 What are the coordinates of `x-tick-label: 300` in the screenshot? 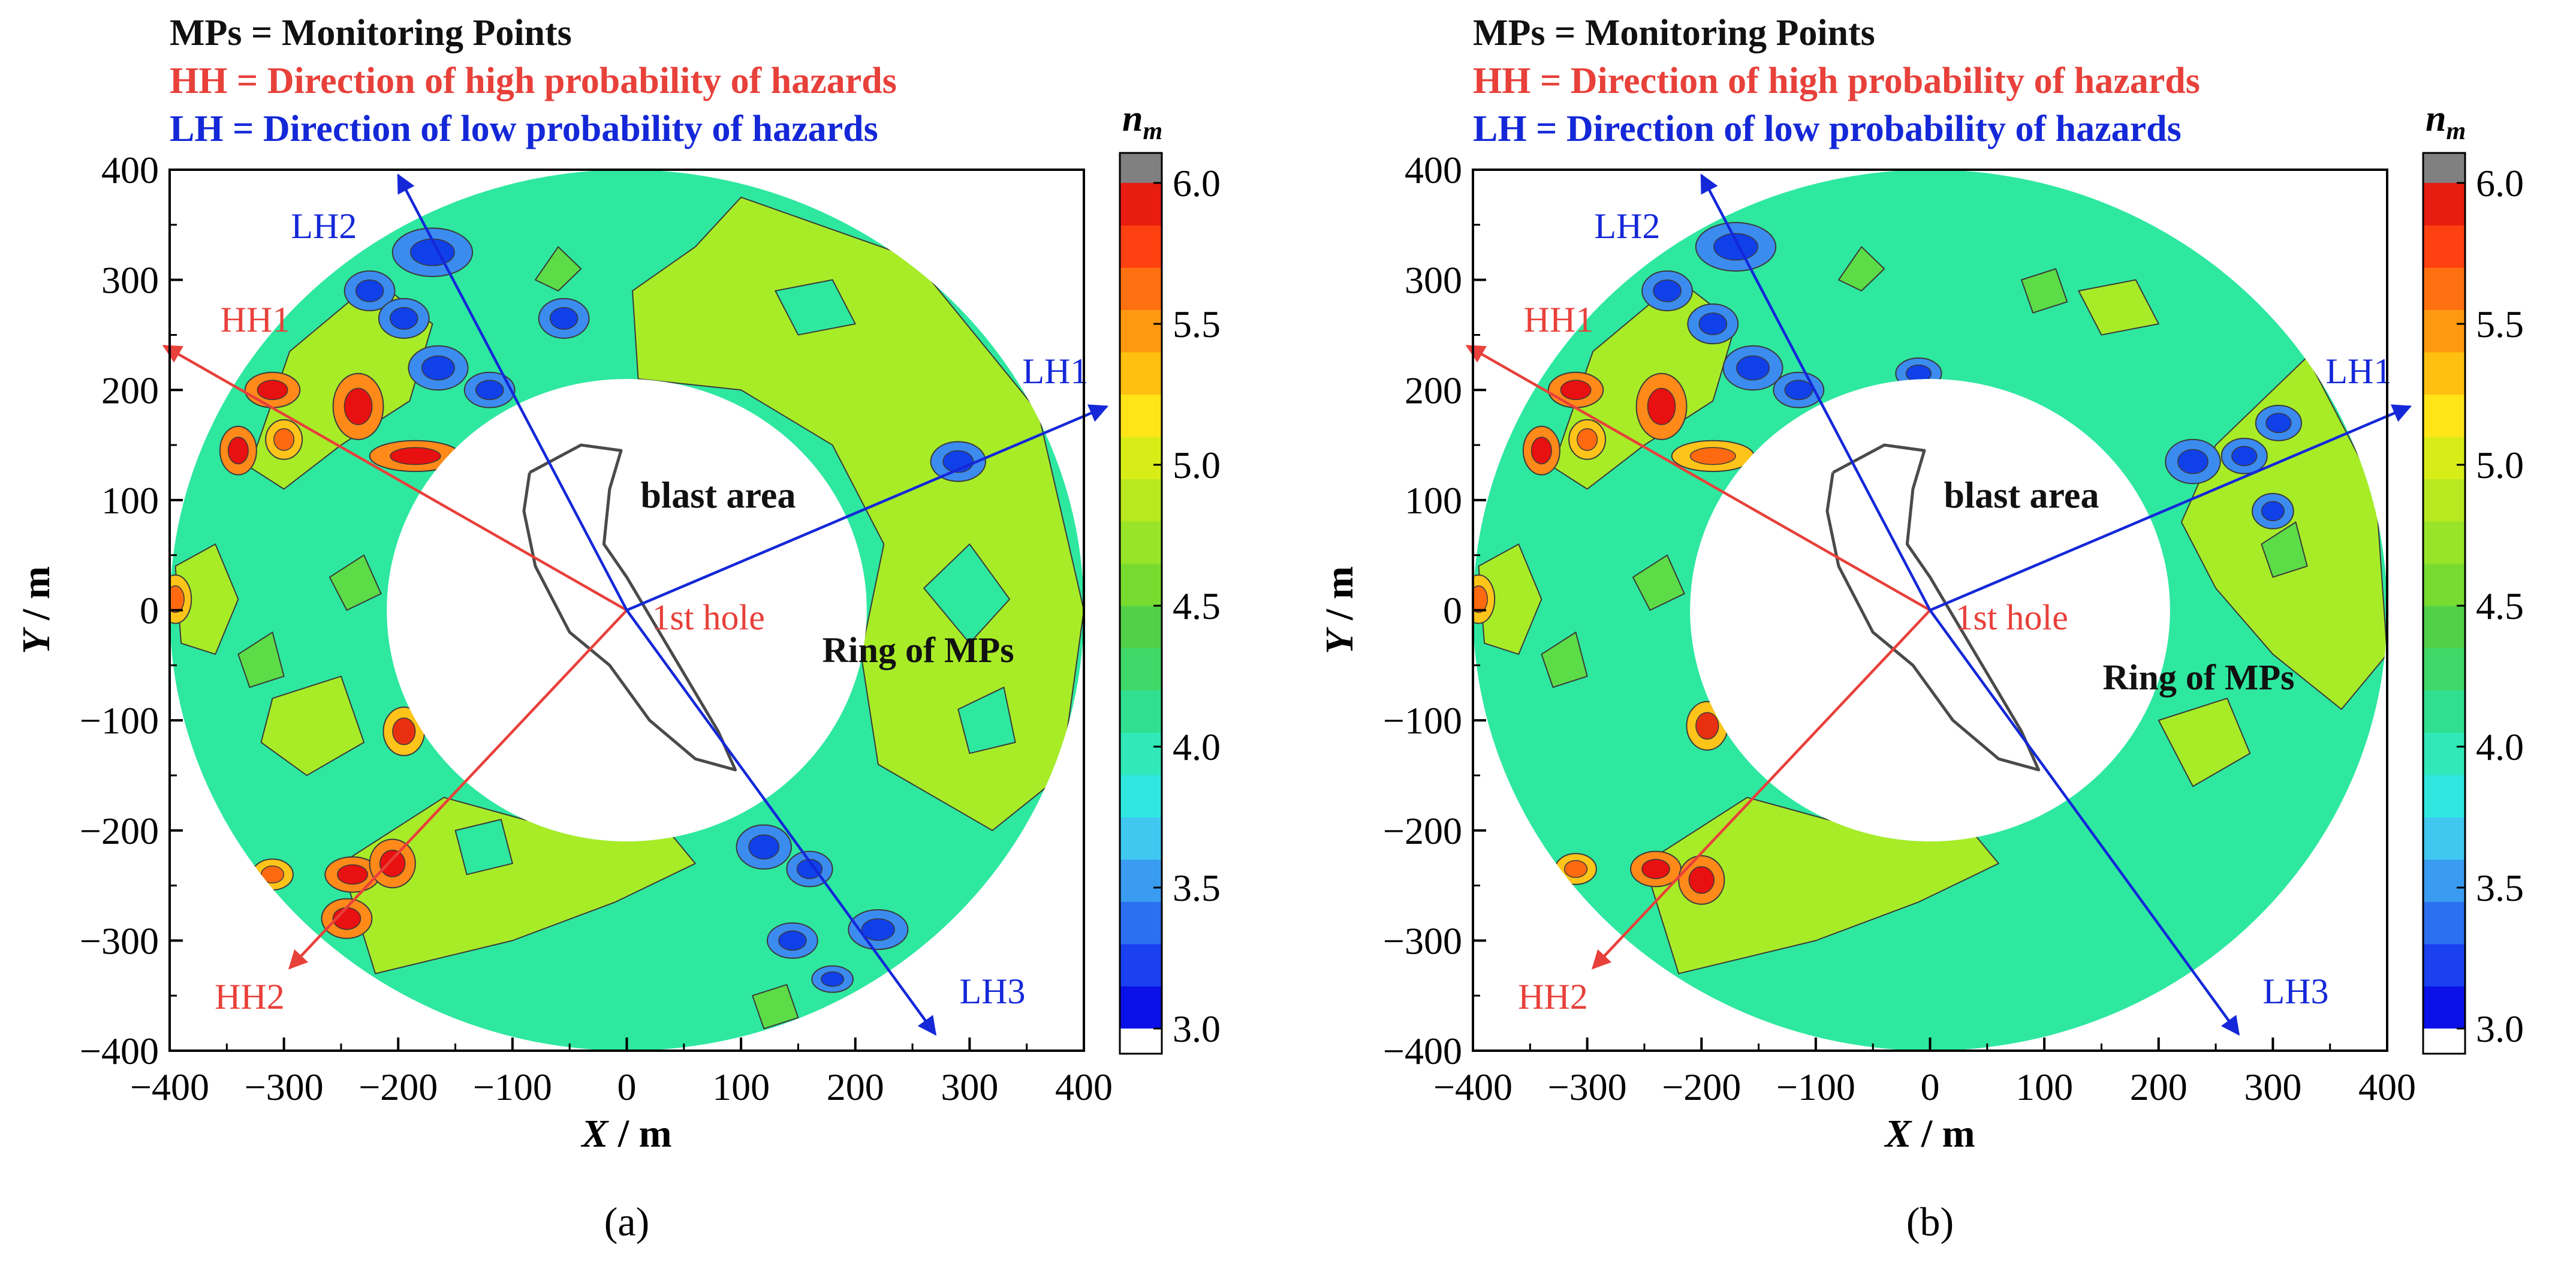 It's located at (2273, 1087).